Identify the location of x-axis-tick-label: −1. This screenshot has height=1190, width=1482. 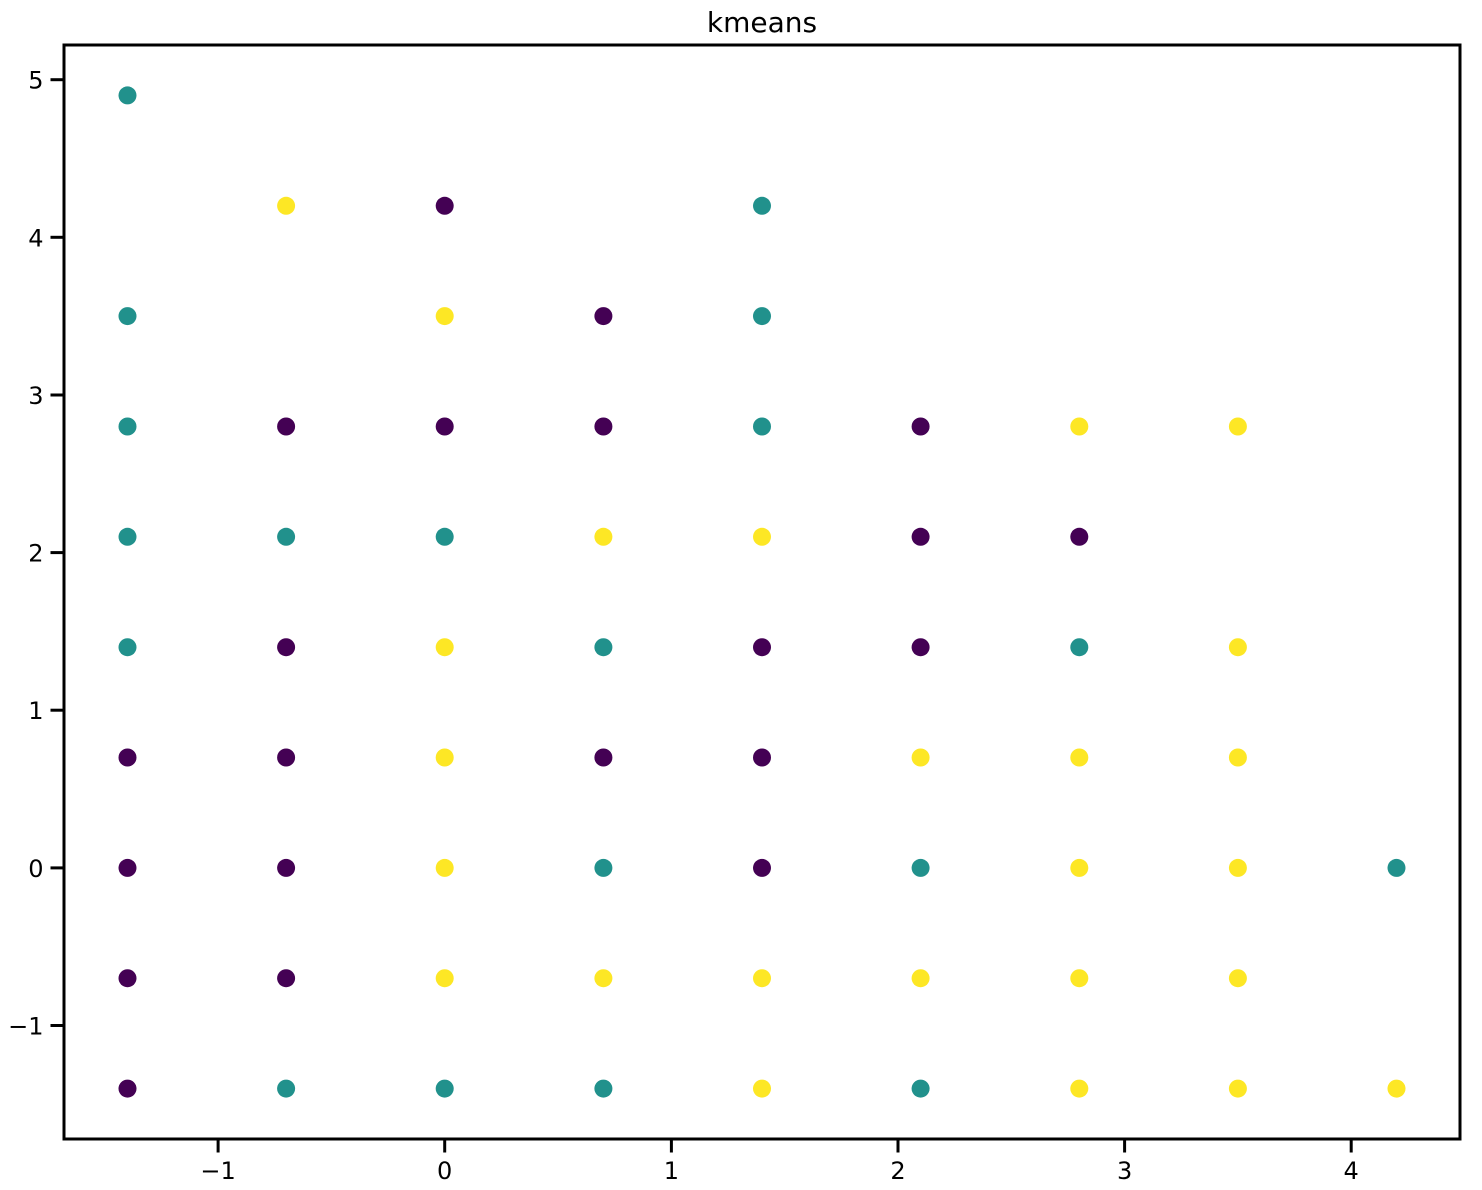
(217, 1171).